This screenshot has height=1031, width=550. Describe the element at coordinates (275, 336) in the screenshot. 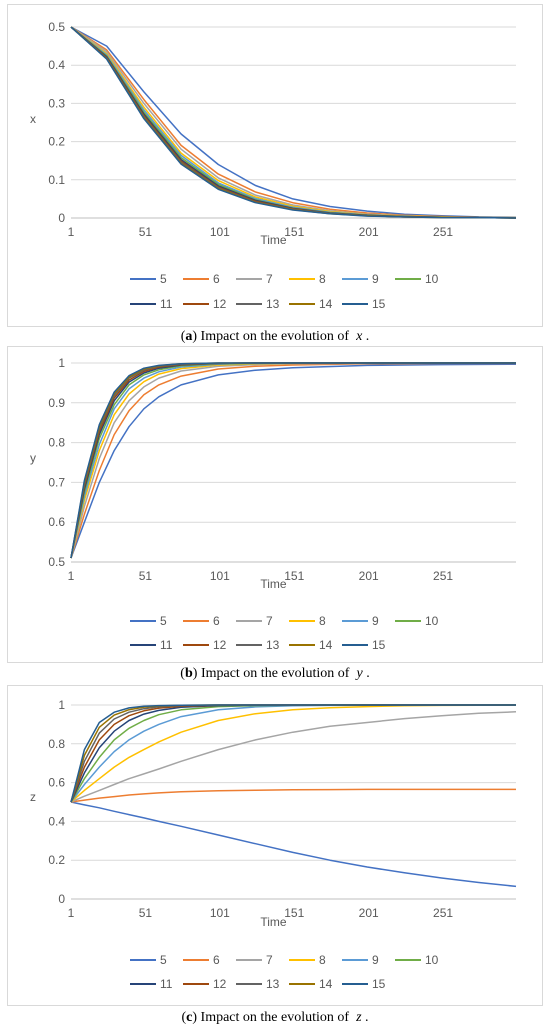

I see `caption-a: (a) Impact on the evolution of x .` at that location.